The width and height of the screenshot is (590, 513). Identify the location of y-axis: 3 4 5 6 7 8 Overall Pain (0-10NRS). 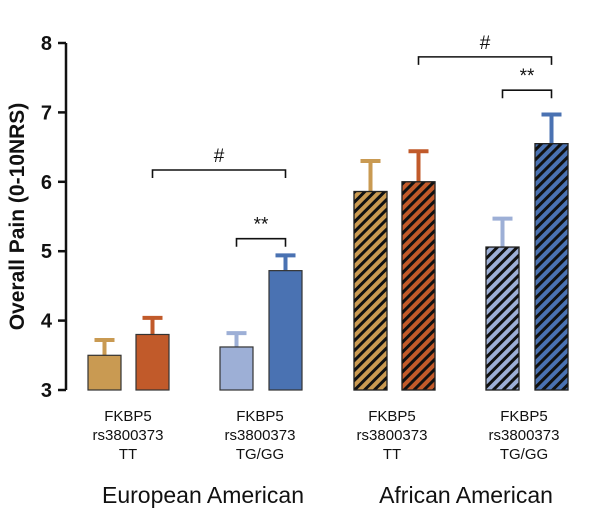
(37, 217).